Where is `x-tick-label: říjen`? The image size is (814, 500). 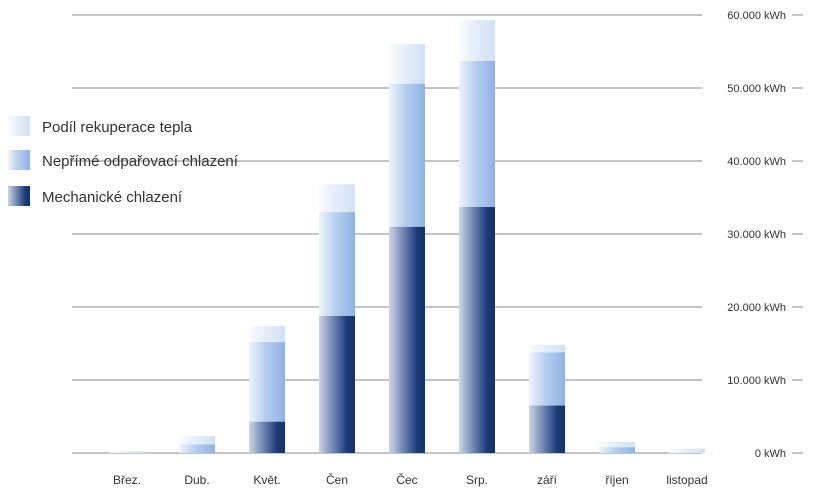 x-tick-label: říjen is located at coordinates (616, 480).